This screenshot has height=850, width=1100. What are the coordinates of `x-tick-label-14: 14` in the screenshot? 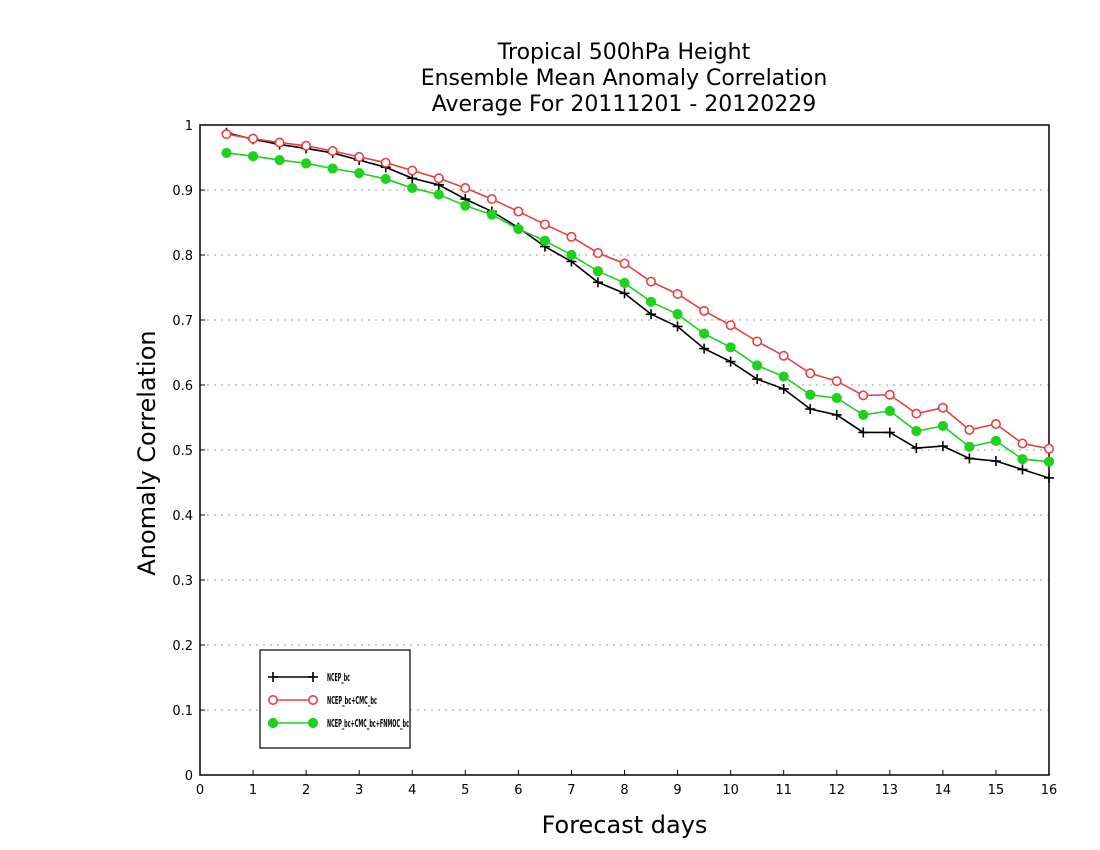 It's located at (943, 790).